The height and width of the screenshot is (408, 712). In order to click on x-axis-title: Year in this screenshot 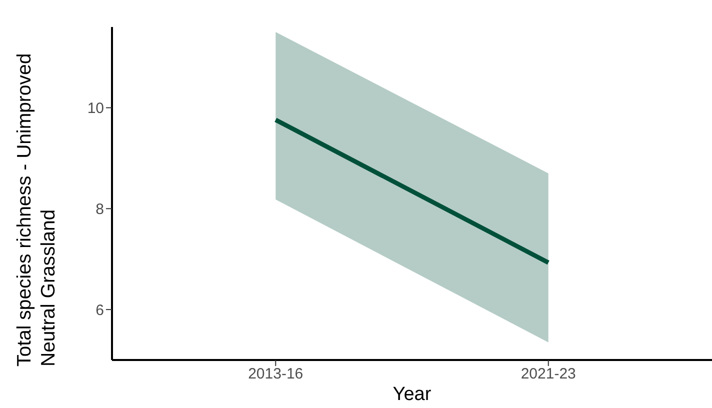, I will do `click(412, 394)`.